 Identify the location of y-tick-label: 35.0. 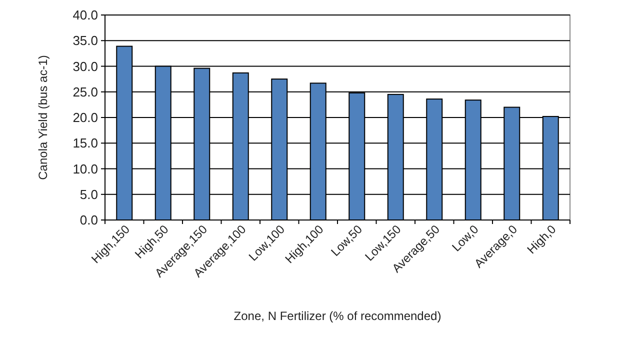
(85, 40).